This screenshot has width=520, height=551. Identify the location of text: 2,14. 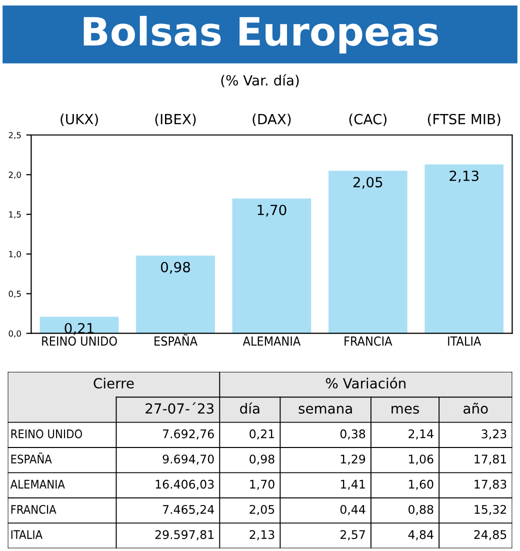
(421, 434).